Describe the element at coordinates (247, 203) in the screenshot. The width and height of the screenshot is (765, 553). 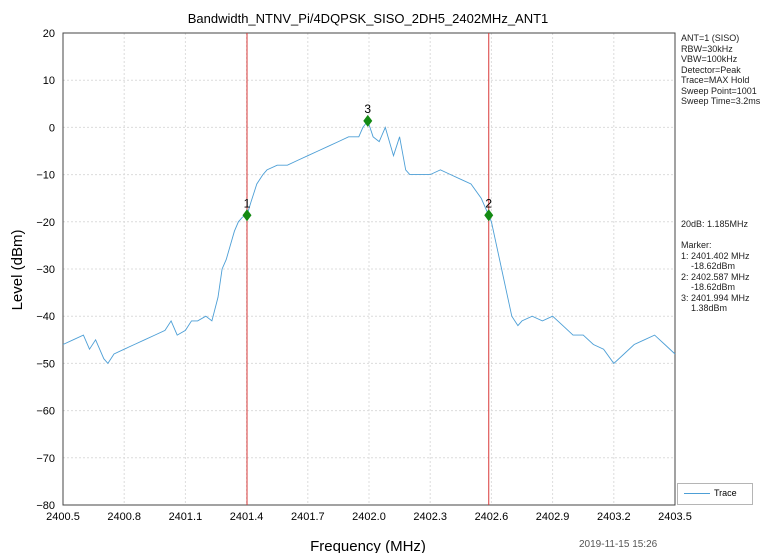
I see `marker-label: 1` at that location.